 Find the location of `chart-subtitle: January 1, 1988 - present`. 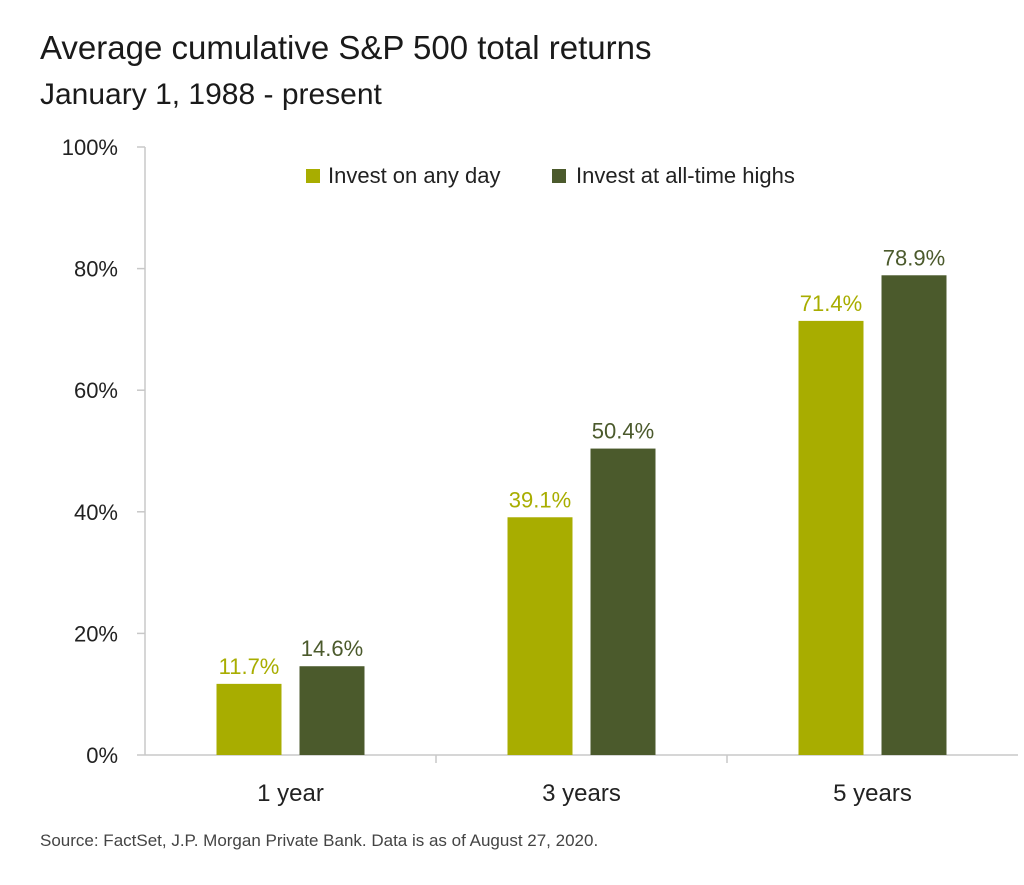

chart-subtitle: January 1, 1988 - present is located at coordinates (211, 94).